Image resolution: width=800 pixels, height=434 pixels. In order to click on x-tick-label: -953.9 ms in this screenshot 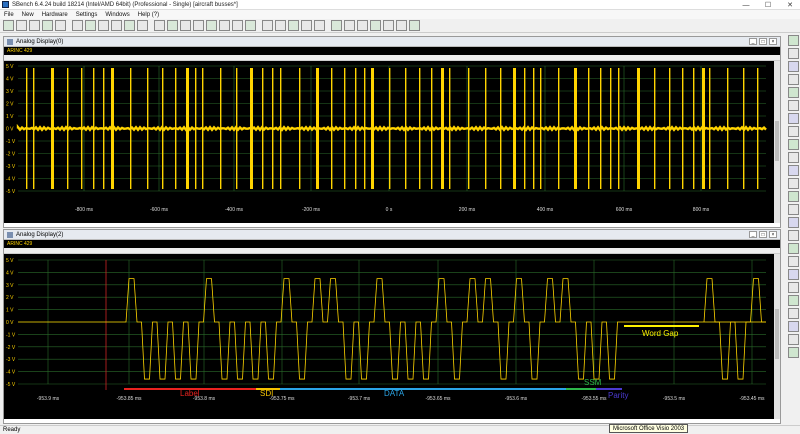, I will do `click(48, 399)`.